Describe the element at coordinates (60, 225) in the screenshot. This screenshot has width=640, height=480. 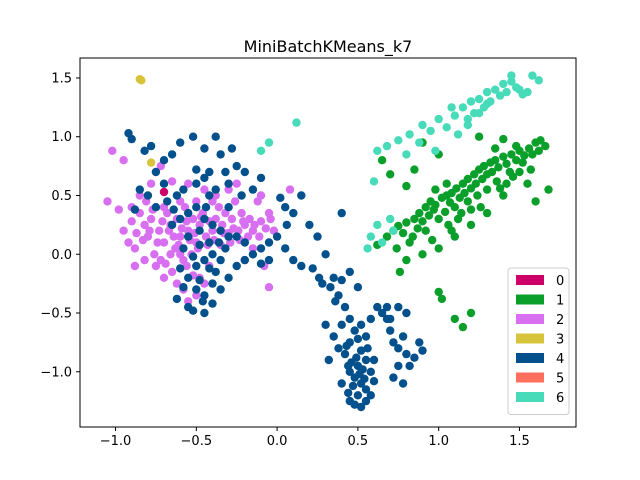
I see `y-axis: −1.0 −0.5 0.0 0.5 1.0 1.5` at that location.